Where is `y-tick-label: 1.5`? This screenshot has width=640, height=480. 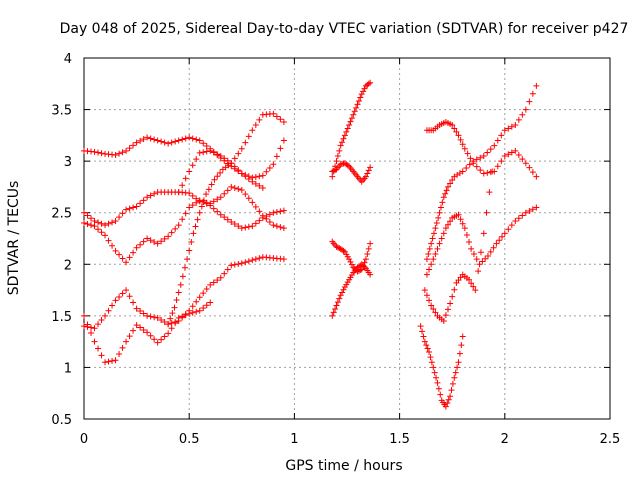 y-tick-label: 1.5 is located at coordinates (61, 317).